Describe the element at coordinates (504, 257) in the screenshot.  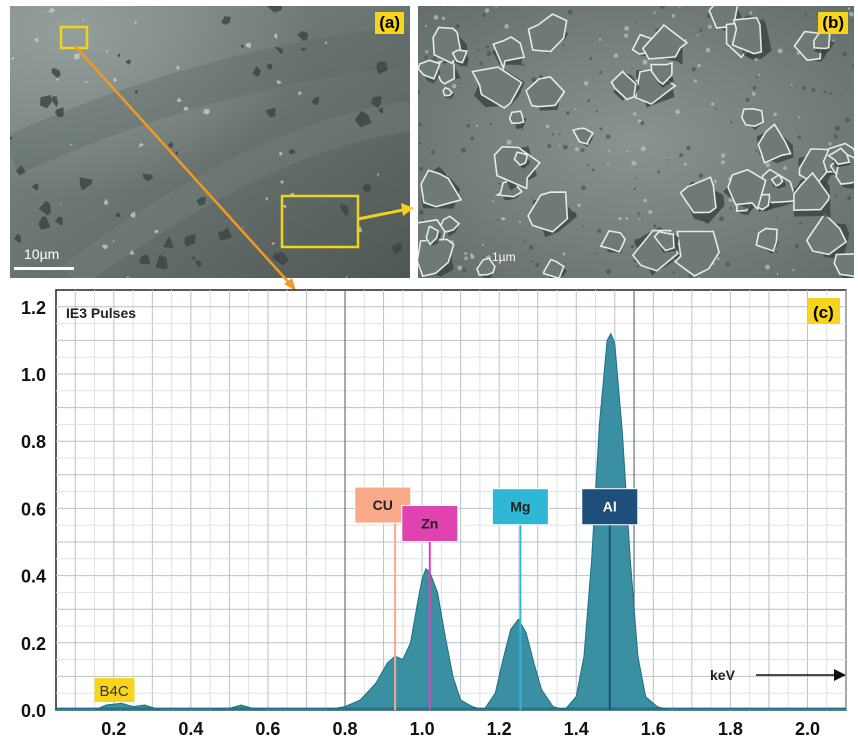
I see `scale-label-b: 1µm` at that location.